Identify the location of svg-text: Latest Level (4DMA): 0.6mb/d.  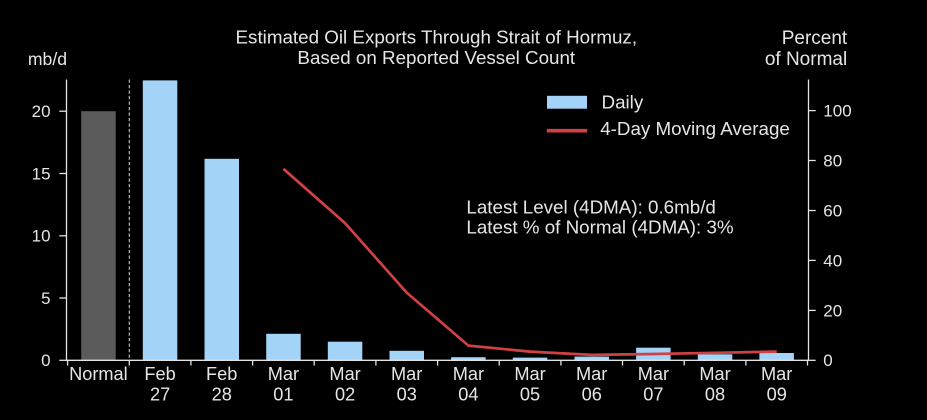
(590, 207).